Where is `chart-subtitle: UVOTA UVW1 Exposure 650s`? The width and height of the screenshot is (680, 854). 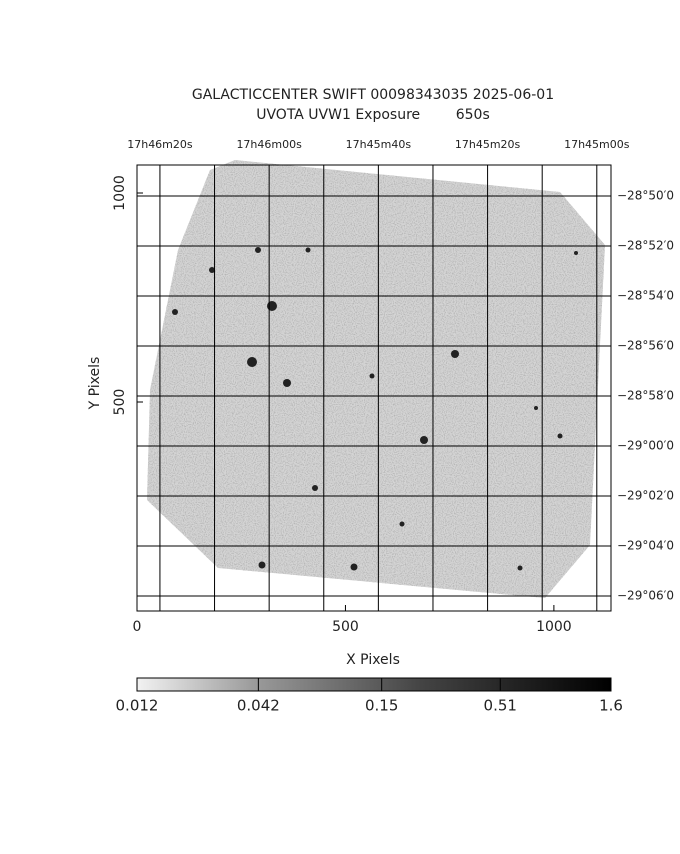 chart-subtitle: UVOTA UVW1 Exposure 650s is located at coordinates (373, 115).